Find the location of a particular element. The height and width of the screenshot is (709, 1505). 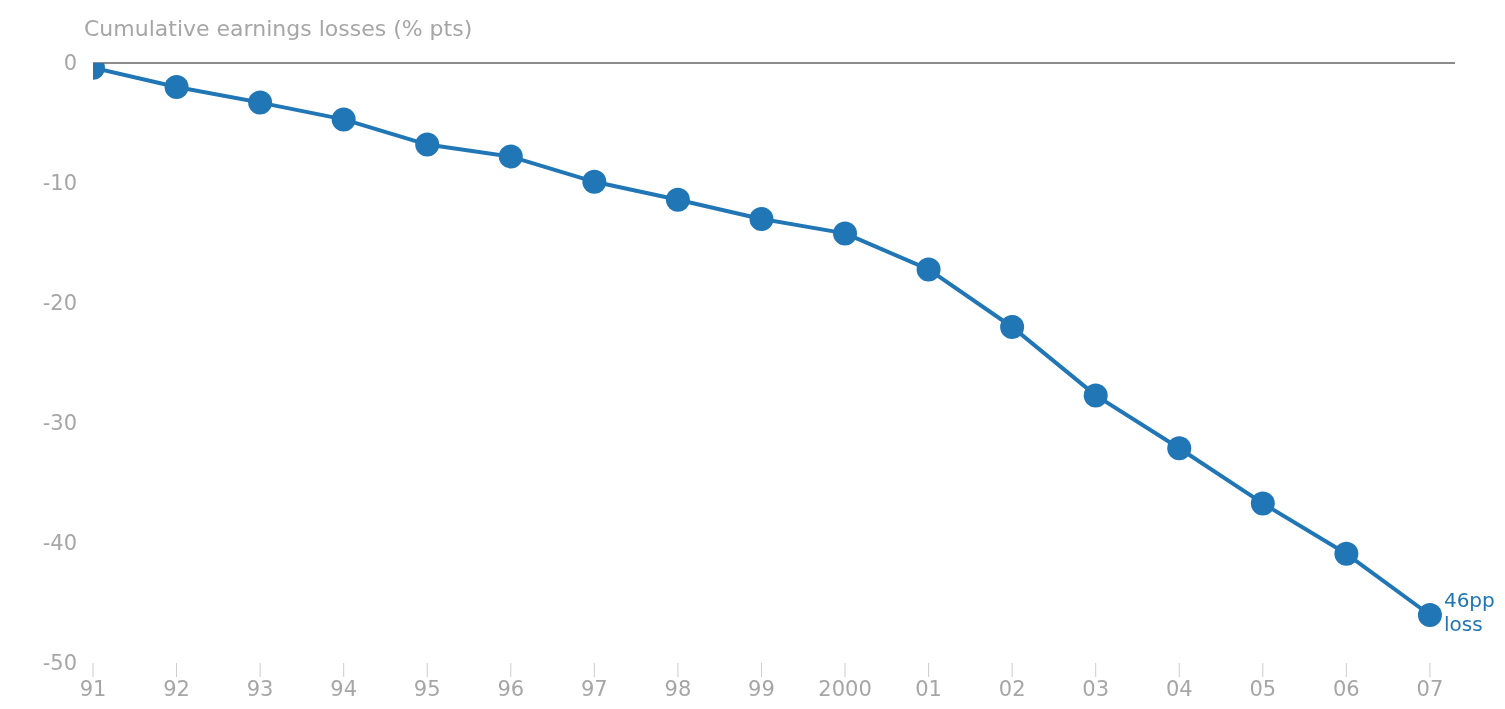

y-tick-label: -50 is located at coordinates (59, 663).